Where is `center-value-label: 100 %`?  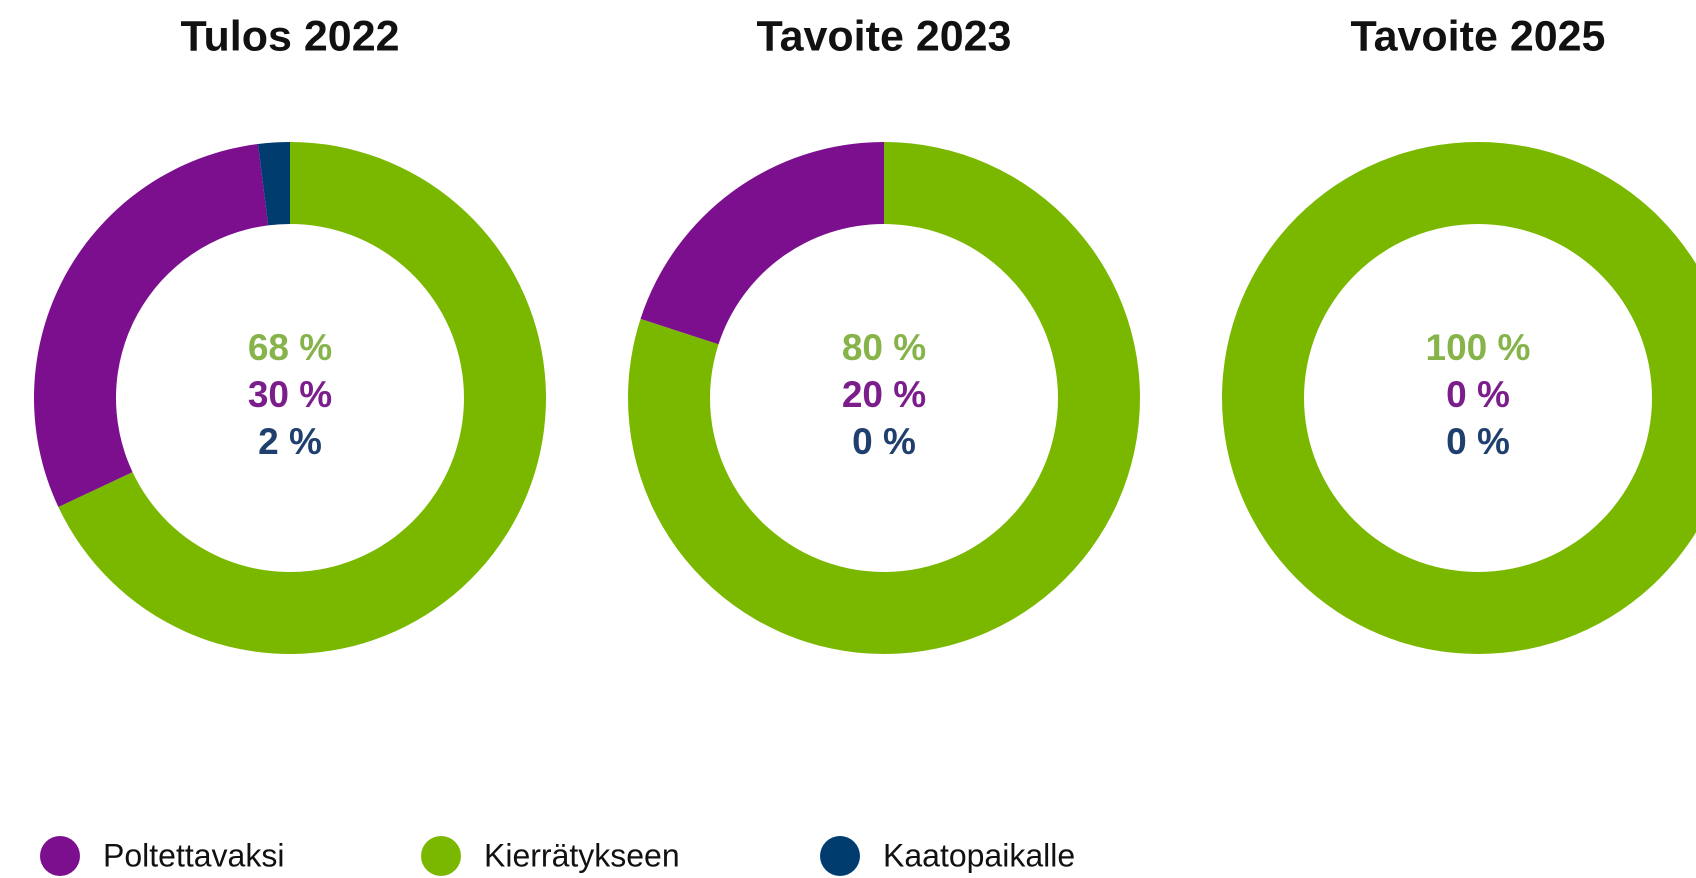 center-value-label: 100 % is located at coordinates (1478, 347).